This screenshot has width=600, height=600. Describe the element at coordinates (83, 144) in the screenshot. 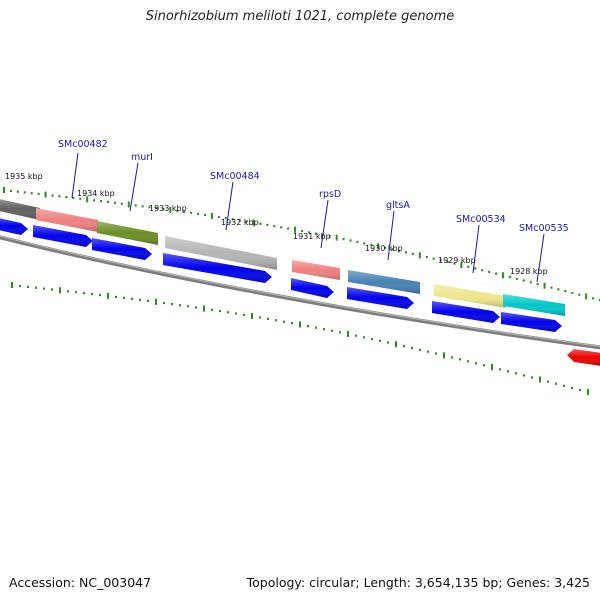

I see `gene-name-label: SMc00482` at that location.